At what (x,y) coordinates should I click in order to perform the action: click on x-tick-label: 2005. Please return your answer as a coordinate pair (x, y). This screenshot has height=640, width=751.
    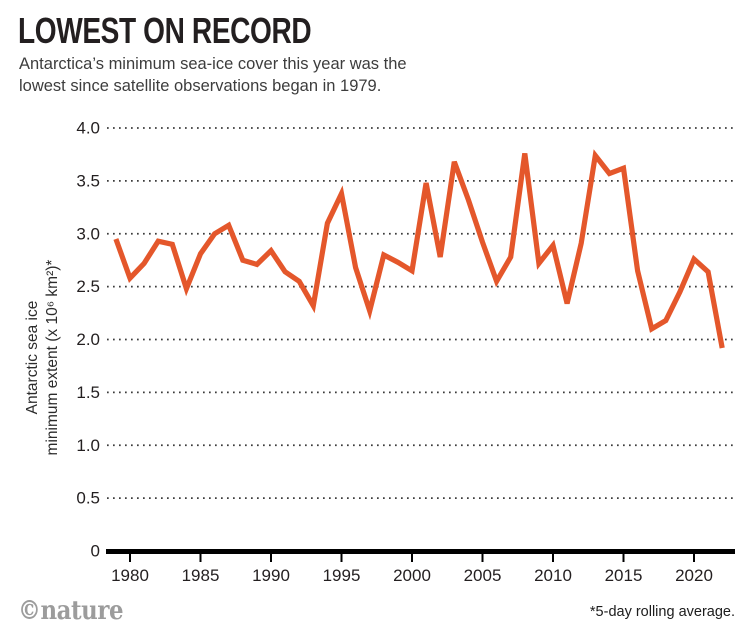
    Looking at the image, I should click on (483, 575).